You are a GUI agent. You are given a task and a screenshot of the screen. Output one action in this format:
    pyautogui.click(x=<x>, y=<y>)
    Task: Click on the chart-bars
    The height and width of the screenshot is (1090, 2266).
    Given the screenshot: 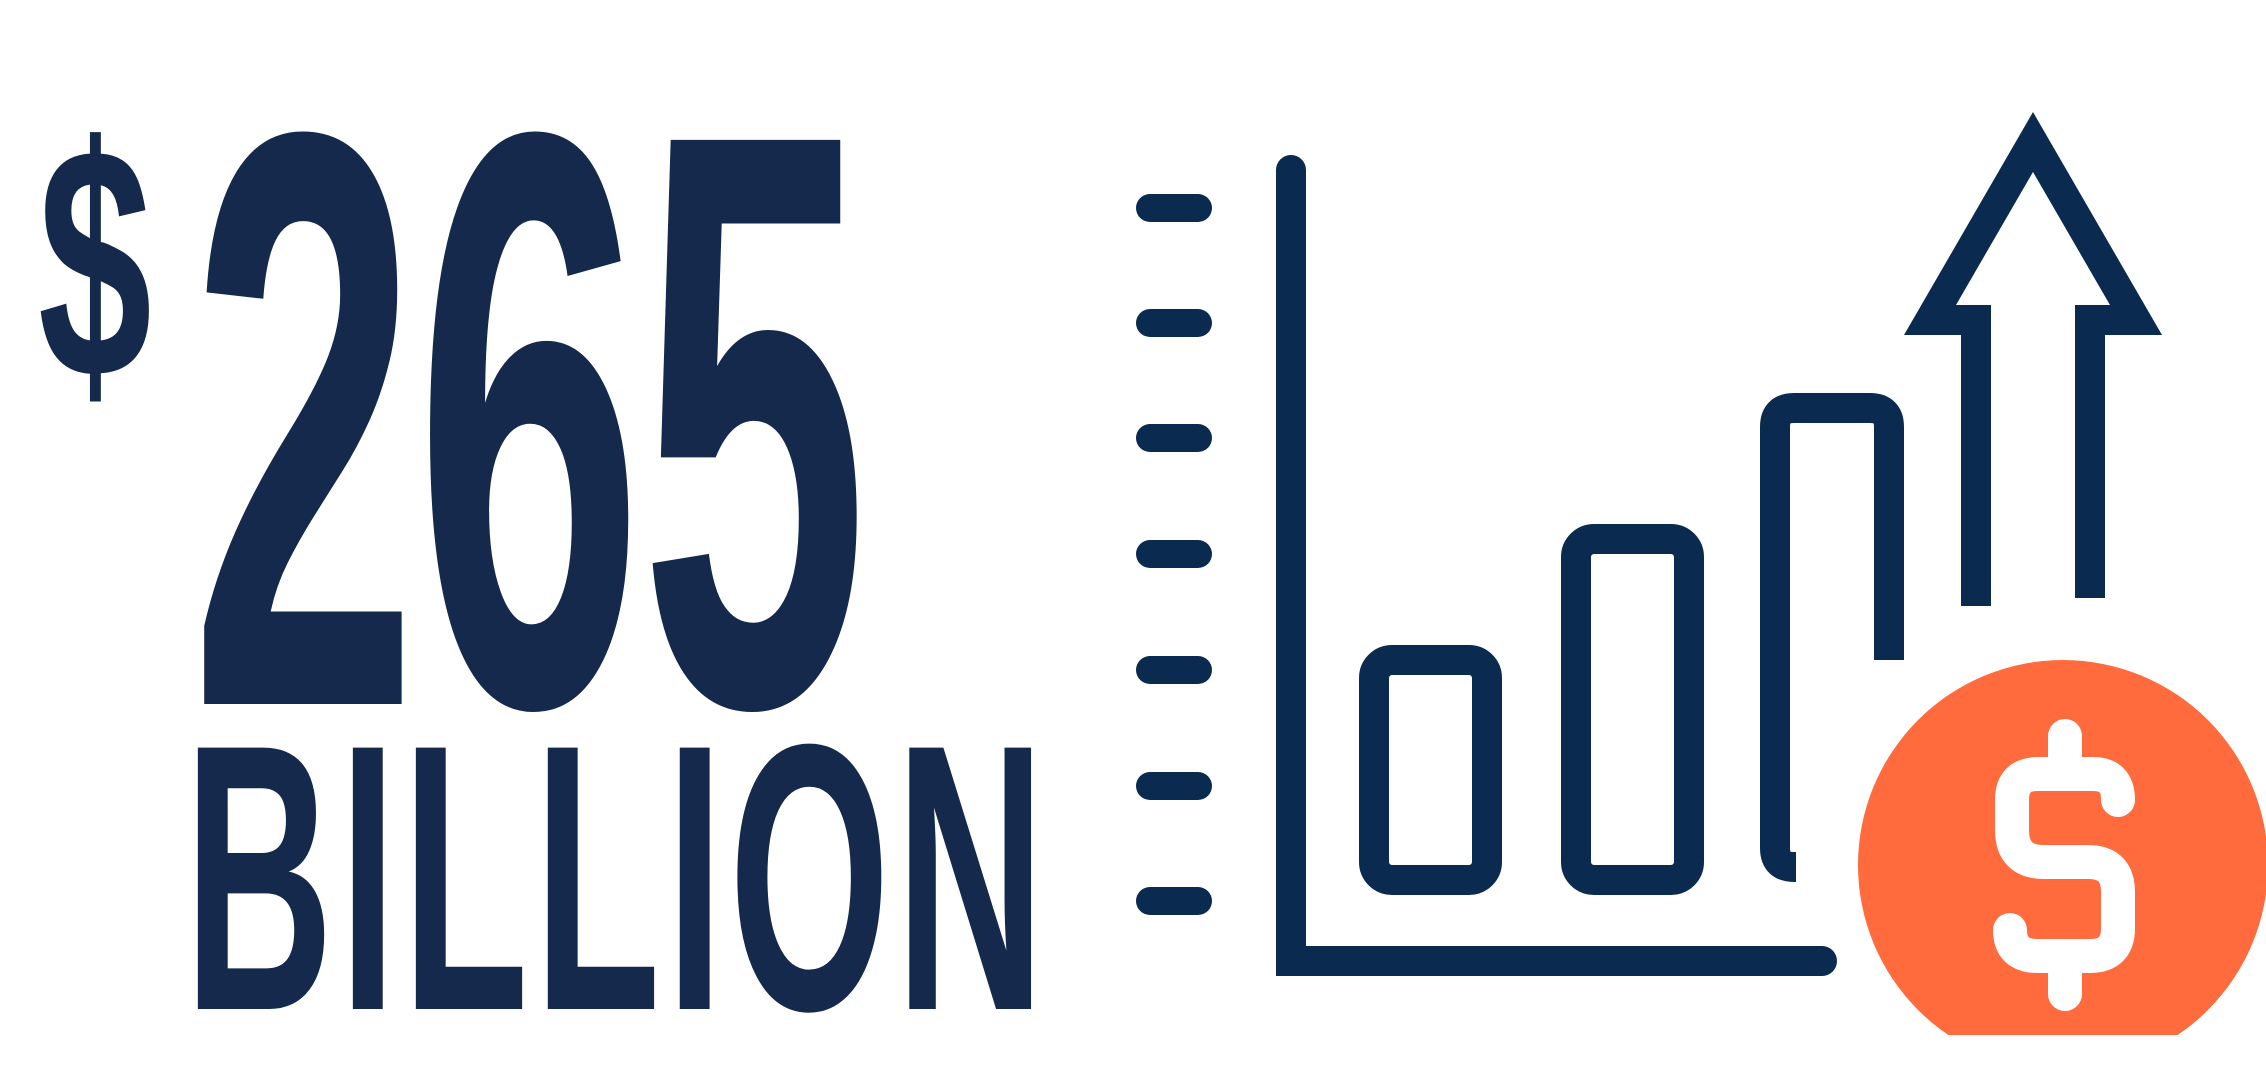 What is the action you would take?
    pyautogui.click(x=1631, y=644)
    